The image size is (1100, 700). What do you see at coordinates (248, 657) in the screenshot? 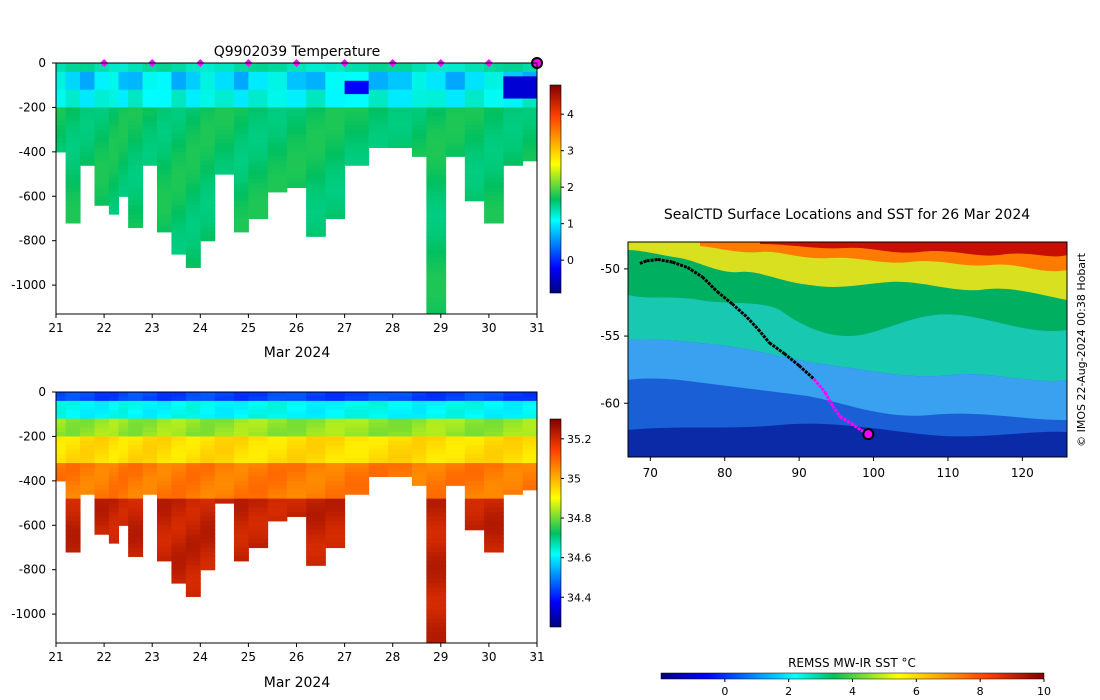
I see `x-tick-label: 25` at bounding box center [248, 657].